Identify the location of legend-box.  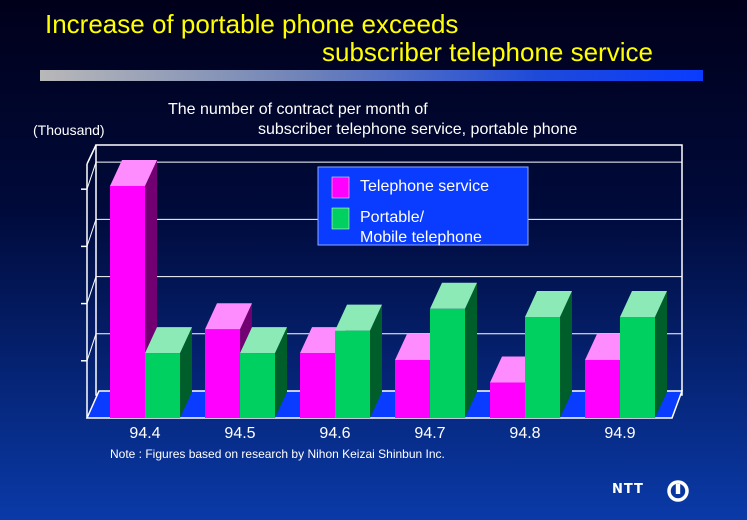
(423, 206).